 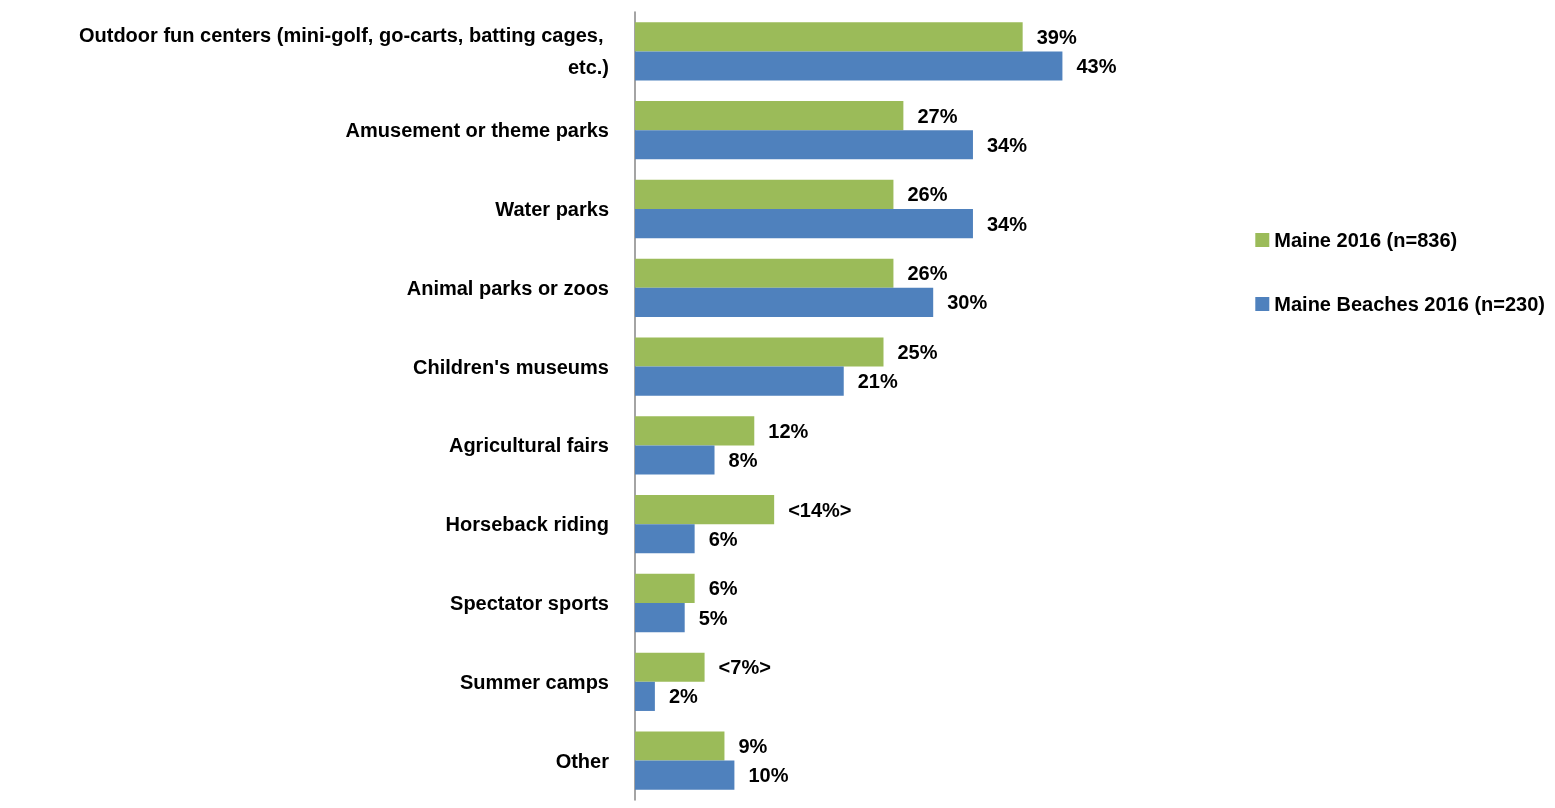 What do you see at coordinates (967, 302) in the screenshot?
I see `data-label: 30%` at bounding box center [967, 302].